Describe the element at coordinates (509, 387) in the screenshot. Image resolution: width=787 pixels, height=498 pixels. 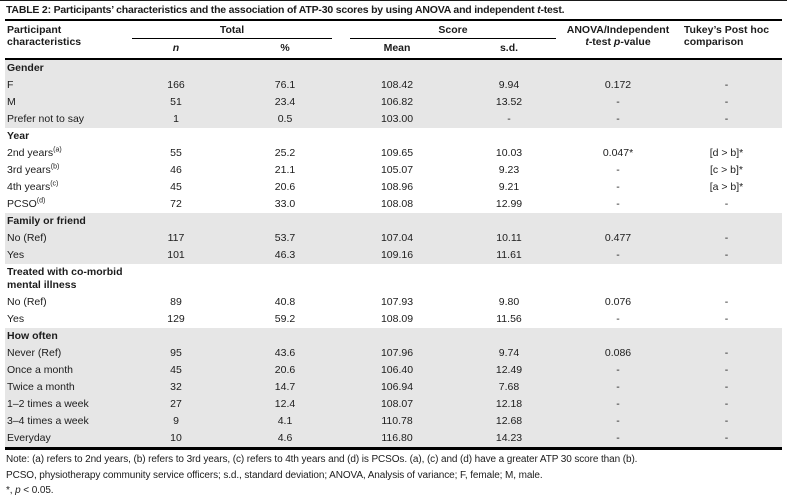
I see `cell-sd: 7.68` at that location.